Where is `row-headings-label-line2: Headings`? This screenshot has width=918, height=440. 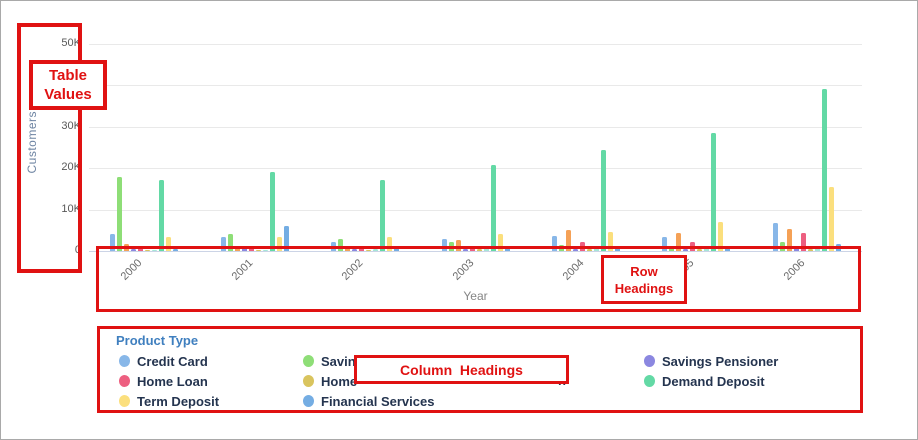 row-headings-label-line2: Headings is located at coordinates (644, 288).